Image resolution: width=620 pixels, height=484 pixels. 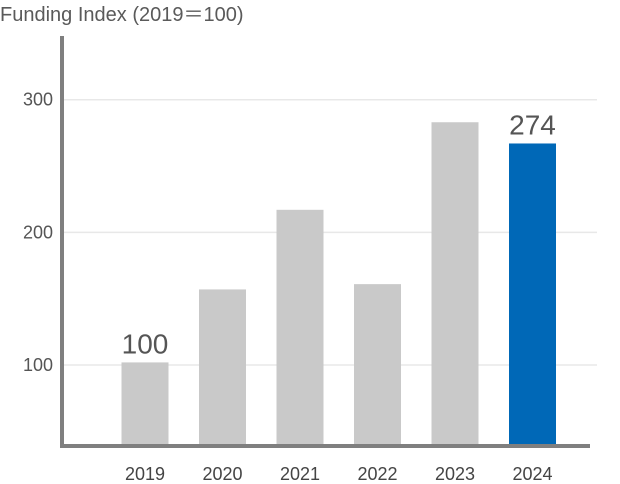 What do you see at coordinates (145, 404) in the screenshot?
I see `bar-2019` at bounding box center [145, 404].